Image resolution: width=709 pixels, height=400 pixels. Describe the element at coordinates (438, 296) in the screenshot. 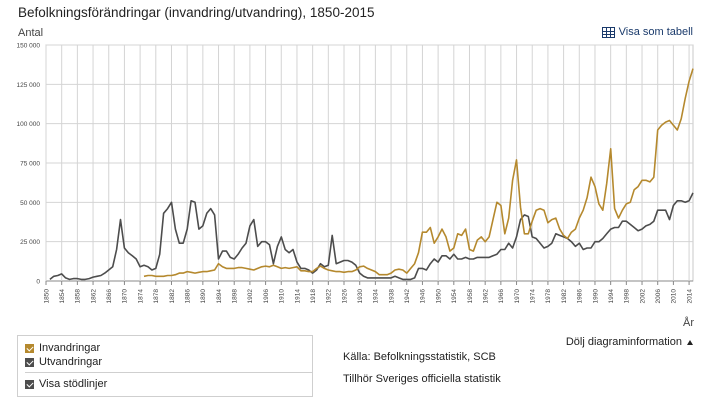

I see `x-tick-label: 1950` at that location.